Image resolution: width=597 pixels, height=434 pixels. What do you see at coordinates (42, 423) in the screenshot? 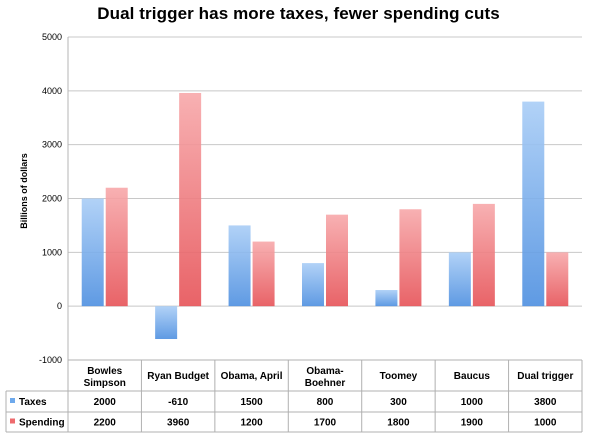
I see `legend-label-spending: Spending` at bounding box center [42, 423].